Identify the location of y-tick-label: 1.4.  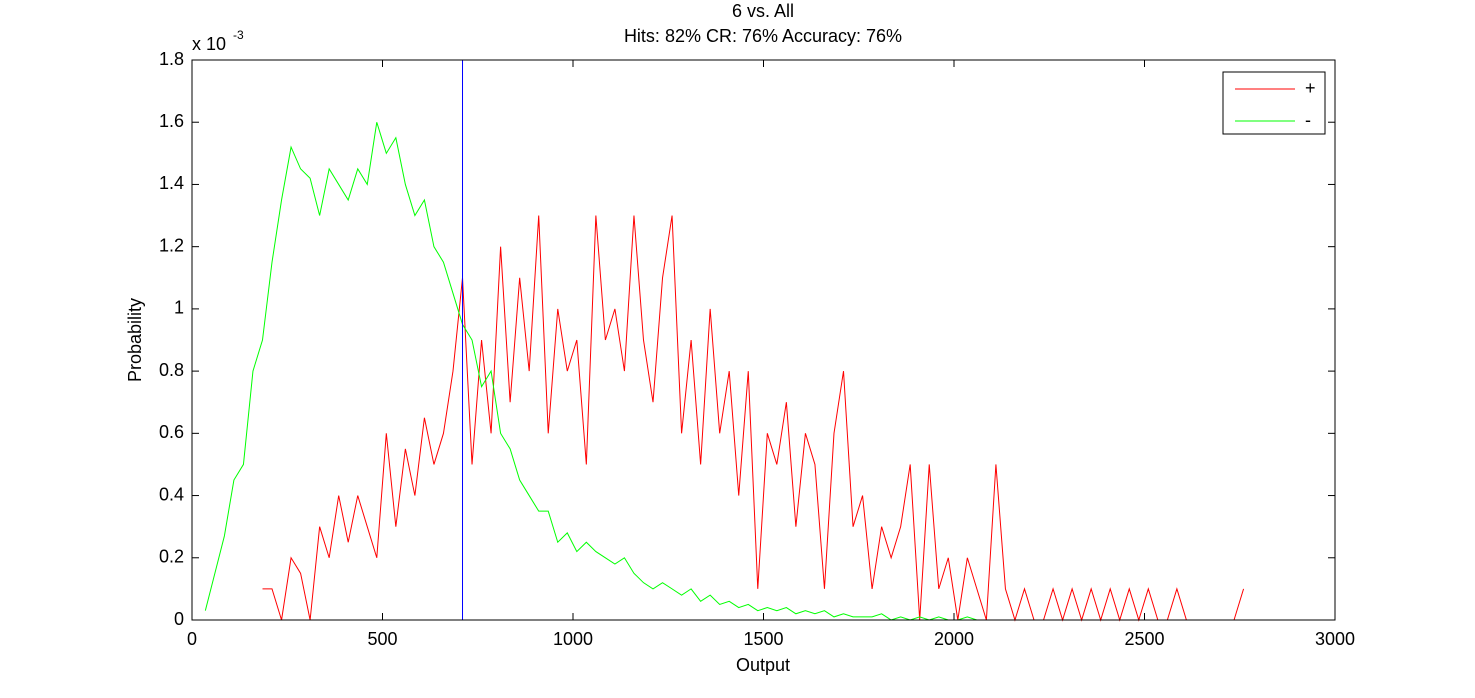
(171, 183).